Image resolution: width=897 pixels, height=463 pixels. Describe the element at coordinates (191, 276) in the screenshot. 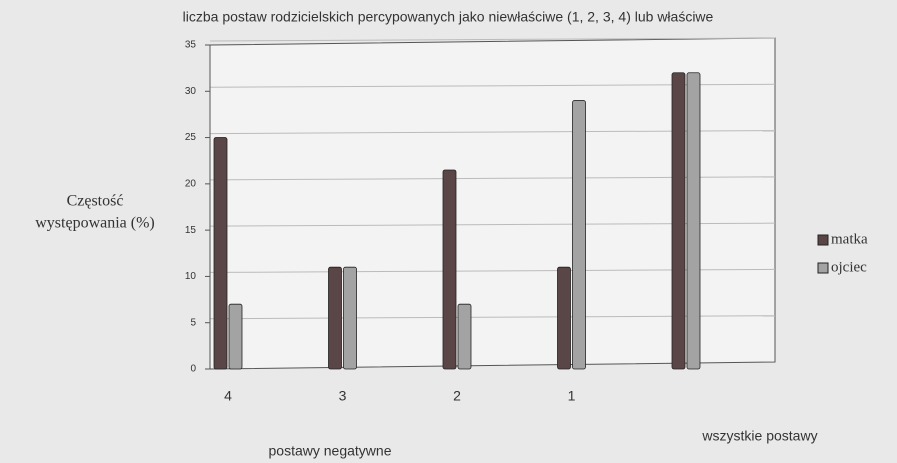

I see `y-tick-label: 10` at that location.